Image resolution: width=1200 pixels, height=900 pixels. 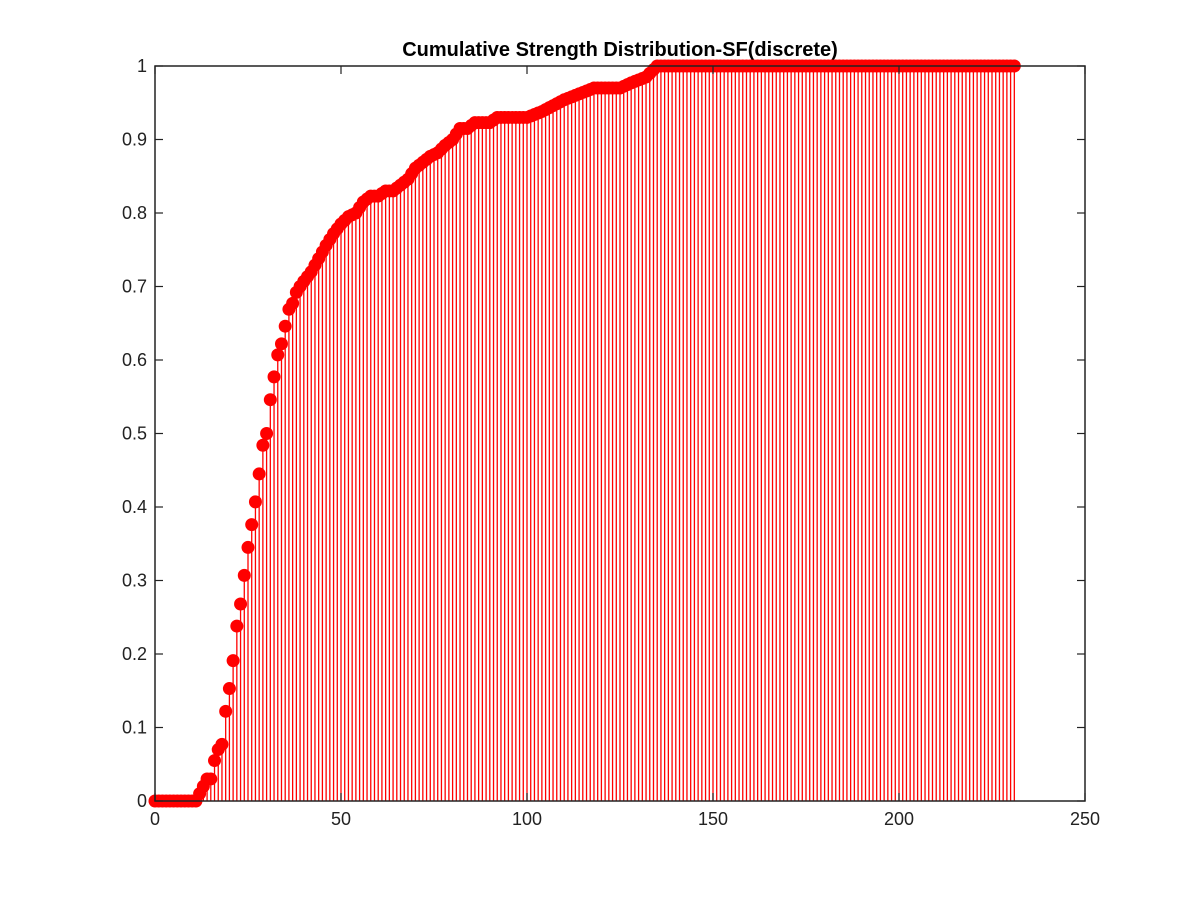 What do you see at coordinates (134, 140) in the screenshot?
I see `y-tick-label: 0.9` at bounding box center [134, 140].